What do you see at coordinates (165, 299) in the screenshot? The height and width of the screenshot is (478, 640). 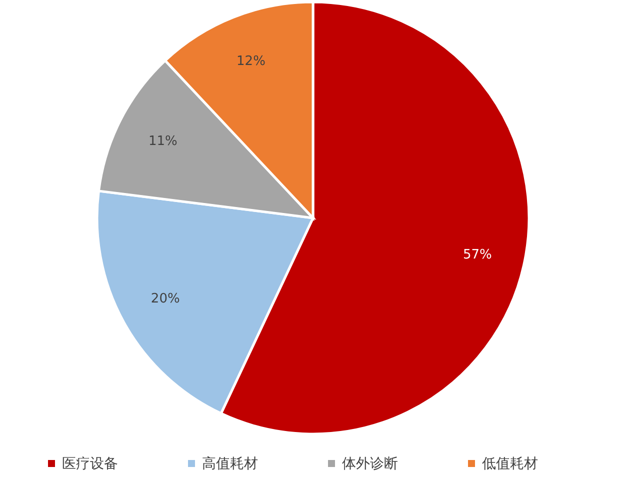 I see `data-label: 20%` at bounding box center [165, 299].